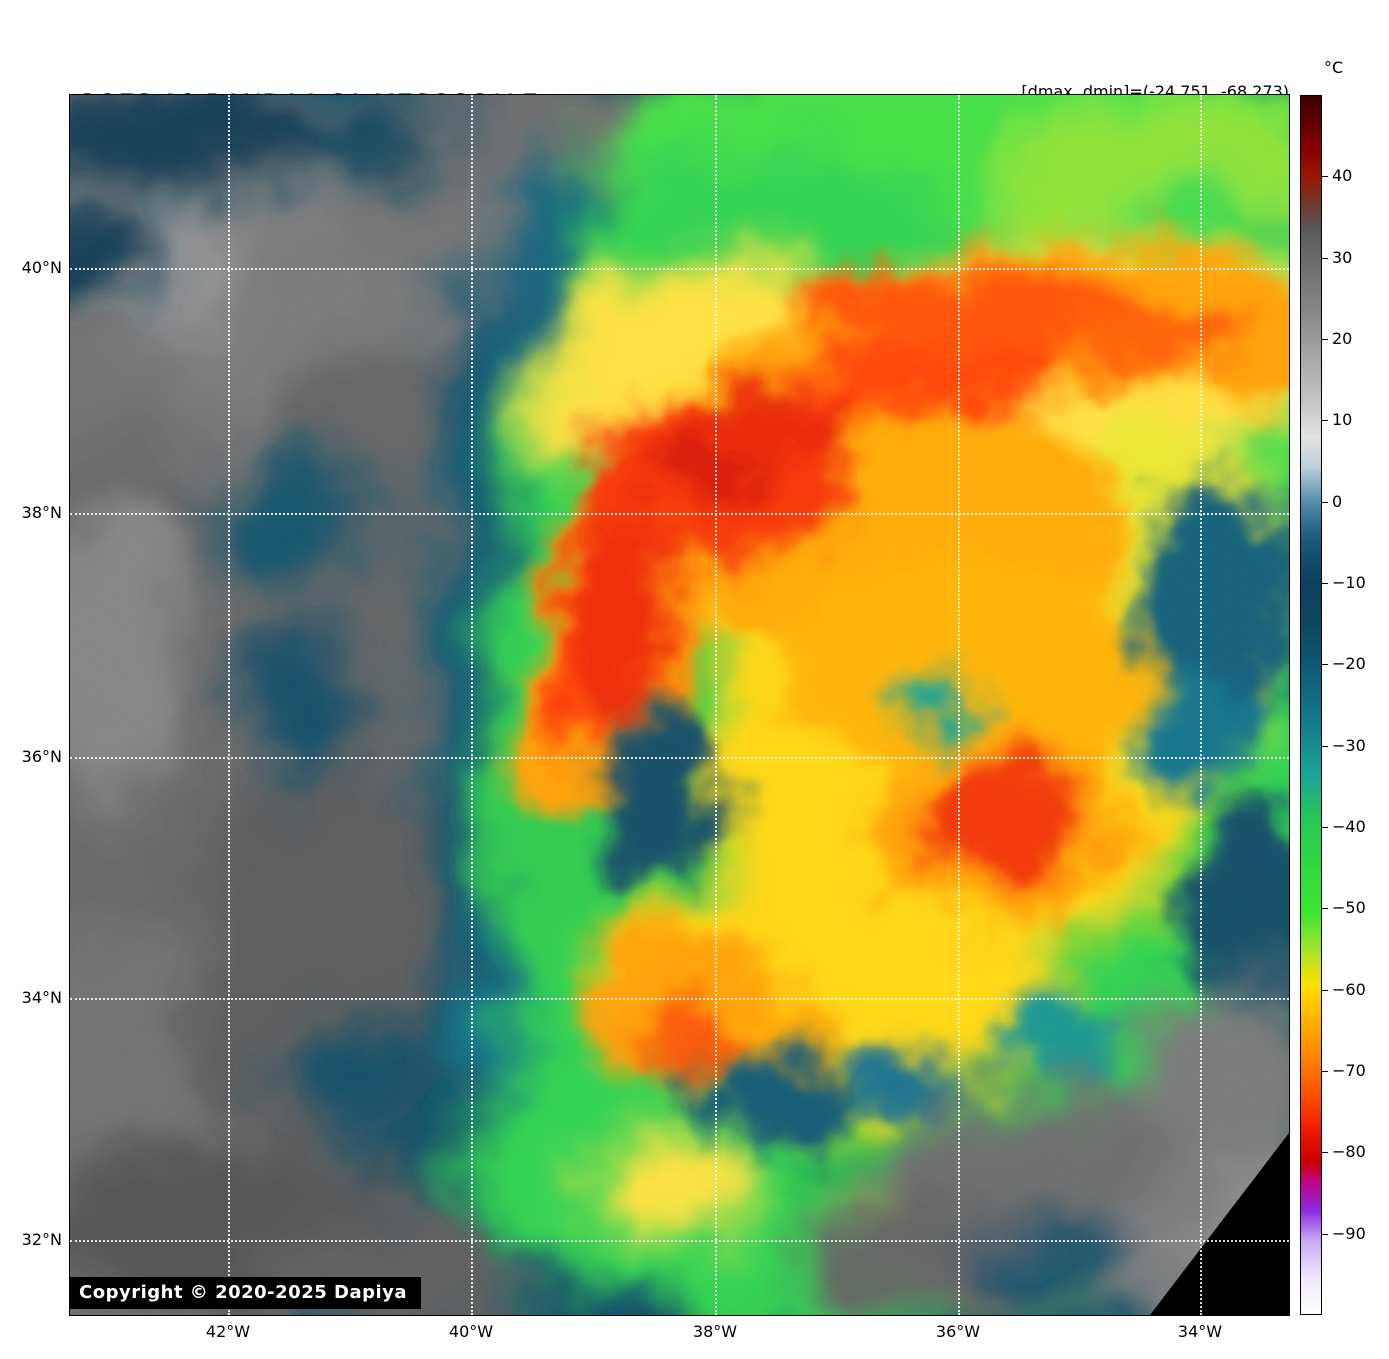 This screenshot has width=1389, height=1359. Describe the element at coordinates (1349, 1151) in the screenshot. I see `colorbar-tick-label: −80` at that location.